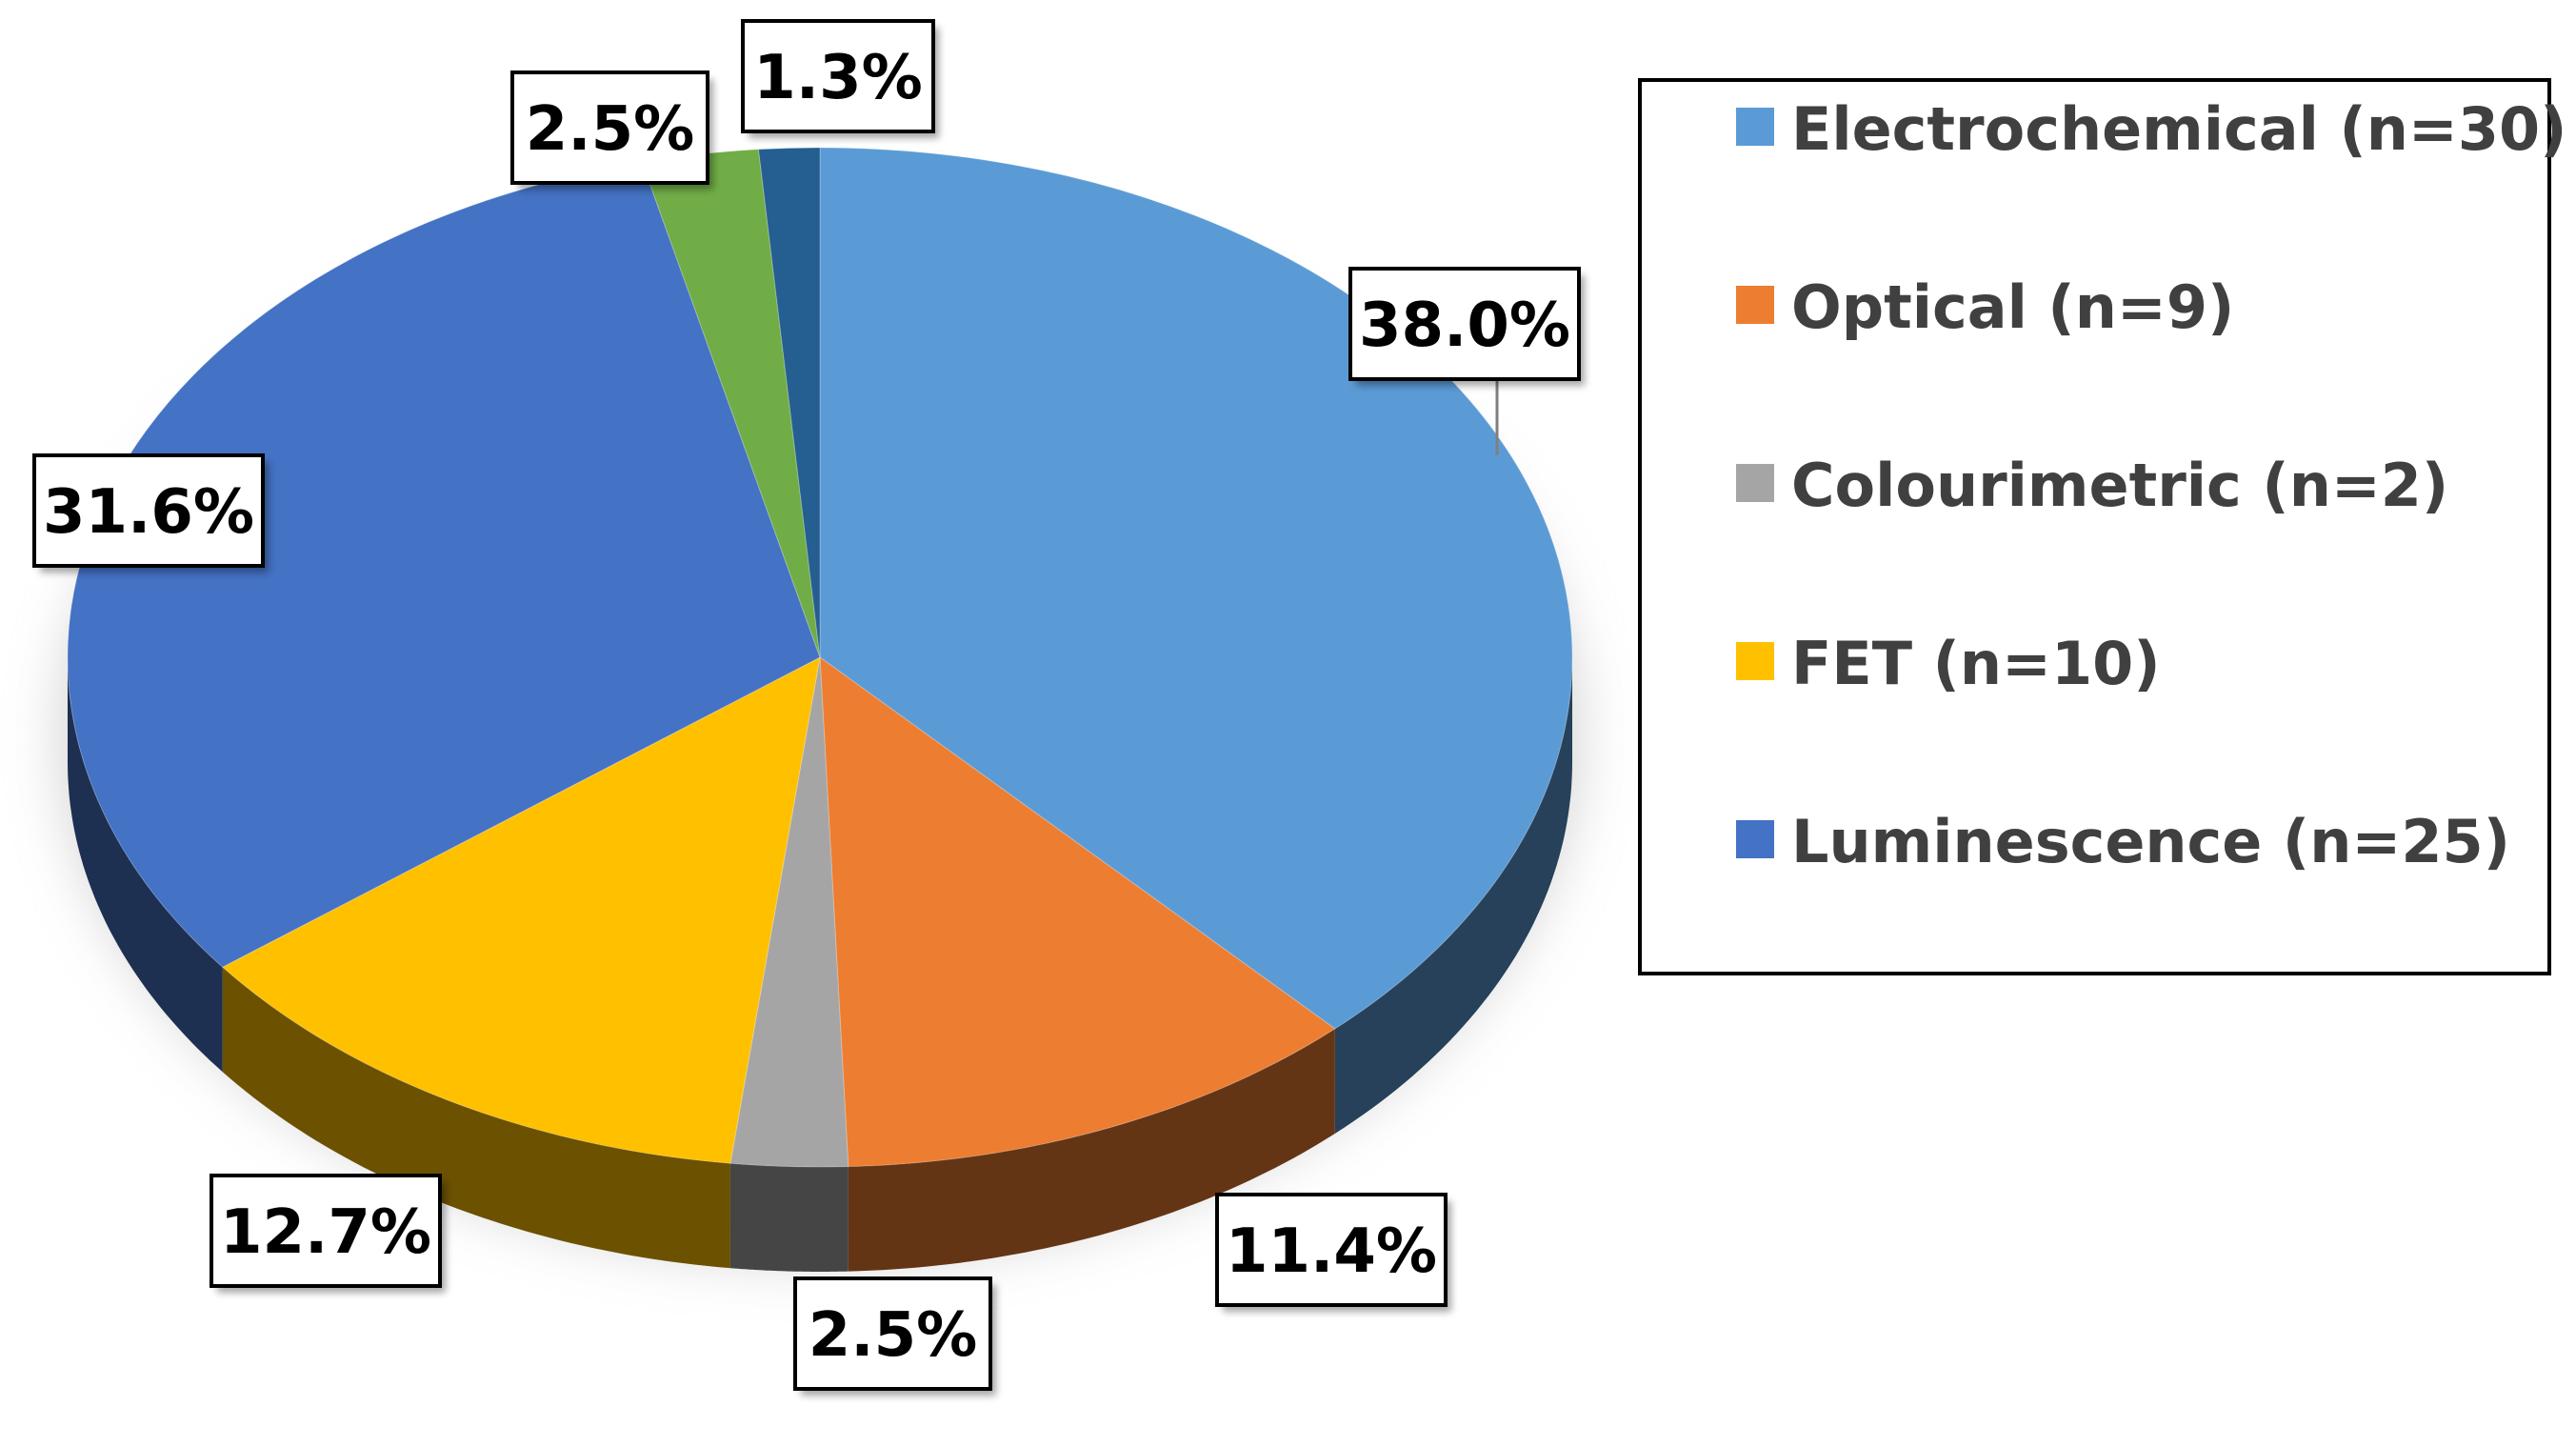 This screenshot has width=2576, height=1447. I want to click on data-label-7: 1.3%, so click(840, 79).